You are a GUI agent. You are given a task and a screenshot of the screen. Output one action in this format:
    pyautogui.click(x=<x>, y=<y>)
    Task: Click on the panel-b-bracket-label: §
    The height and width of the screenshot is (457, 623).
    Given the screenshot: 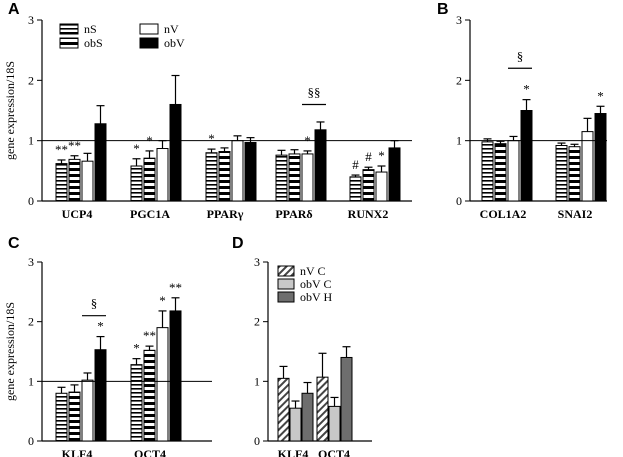 What is the action you would take?
    pyautogui.click(x=520, y=55)
    